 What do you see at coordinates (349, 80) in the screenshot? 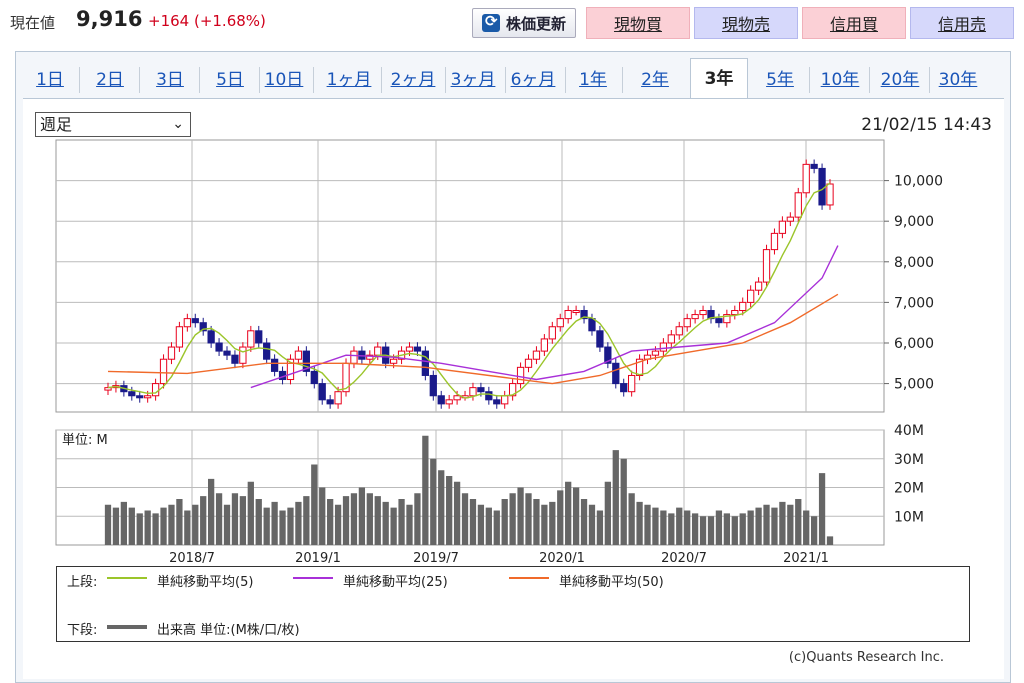
I see `tab-5: 1ヶ月` at bounding box center [349, 80].